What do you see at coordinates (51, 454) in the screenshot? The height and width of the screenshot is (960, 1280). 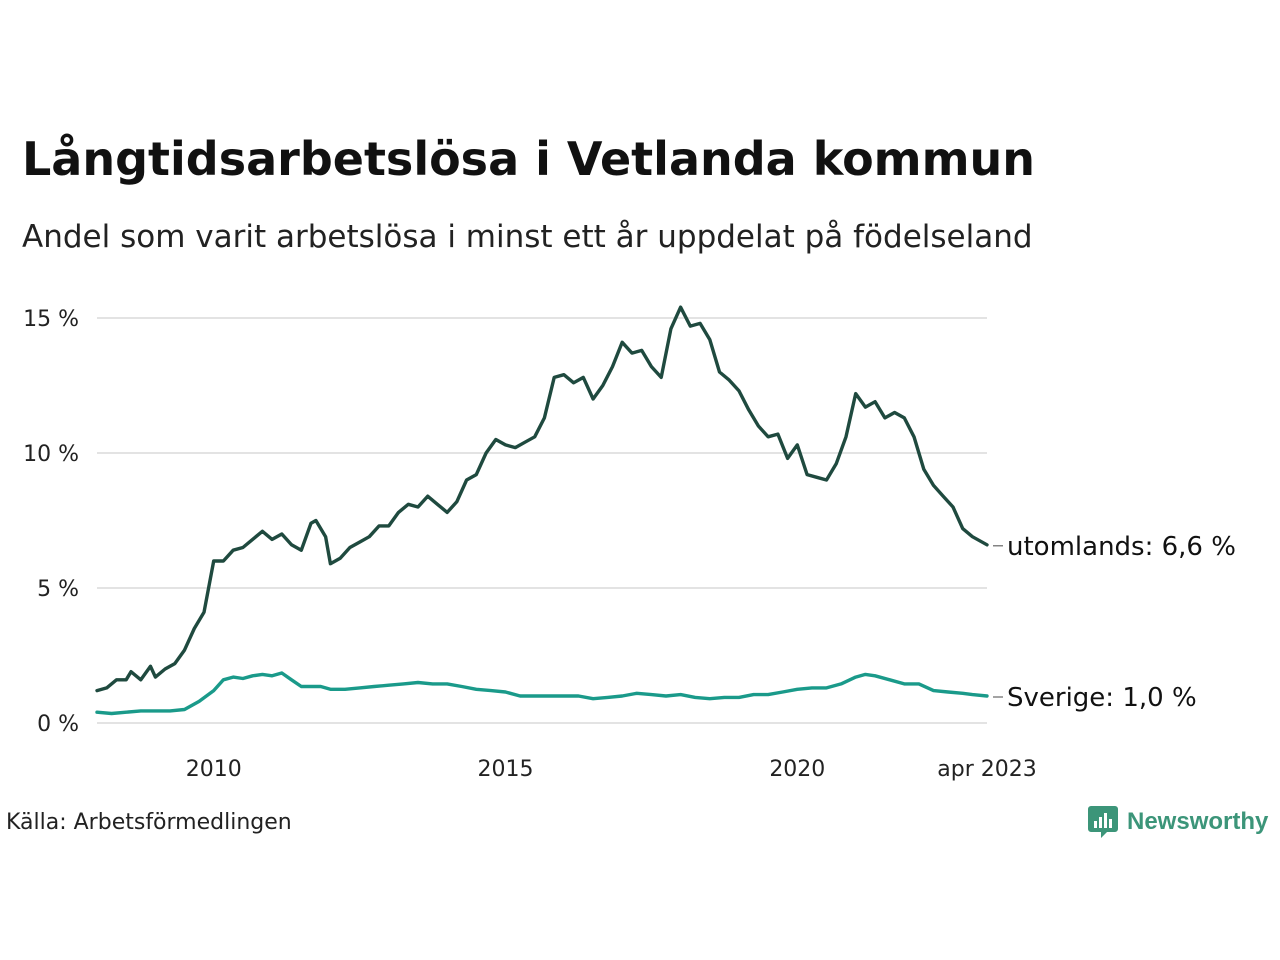 I see `y-tick-label: 10 %` at bounding box center [51, 454].